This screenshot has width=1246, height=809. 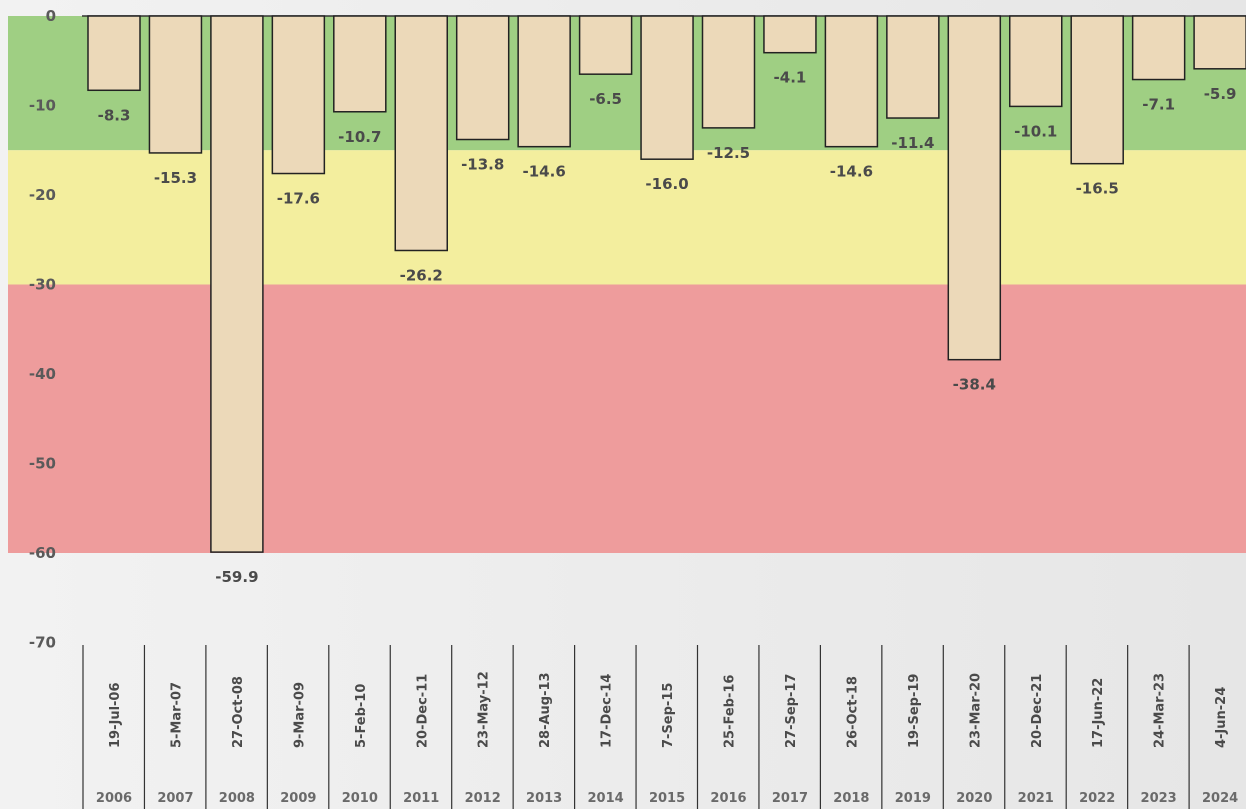 I want to click on x-year-label: 2007, so click(x=175, y=798).